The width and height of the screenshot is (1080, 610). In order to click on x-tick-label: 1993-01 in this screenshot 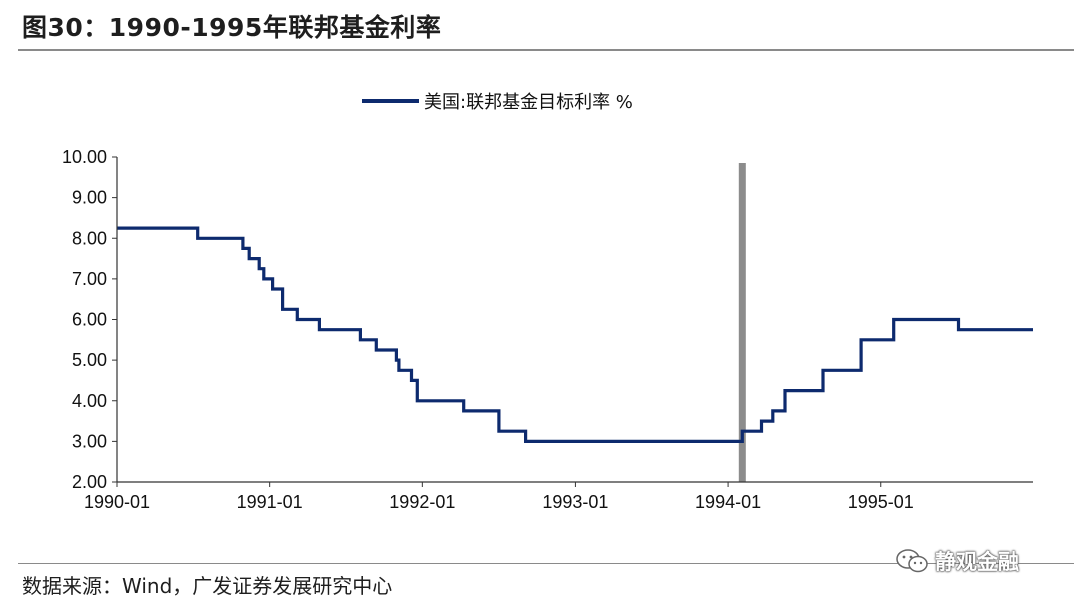, I will do `click(575, 502)`.